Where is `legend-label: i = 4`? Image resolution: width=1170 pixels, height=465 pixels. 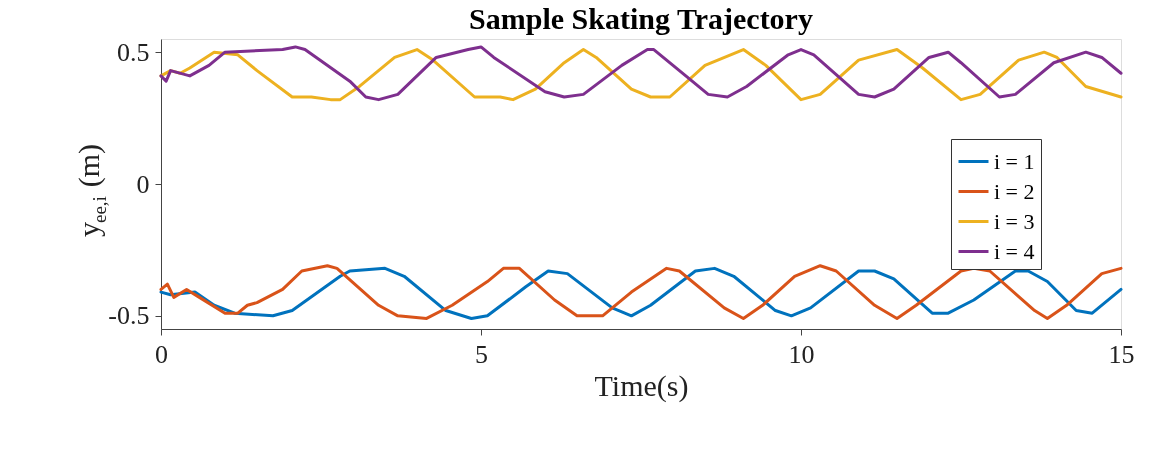
legend-label: i = 4 is located at coordinates (1014, 251).